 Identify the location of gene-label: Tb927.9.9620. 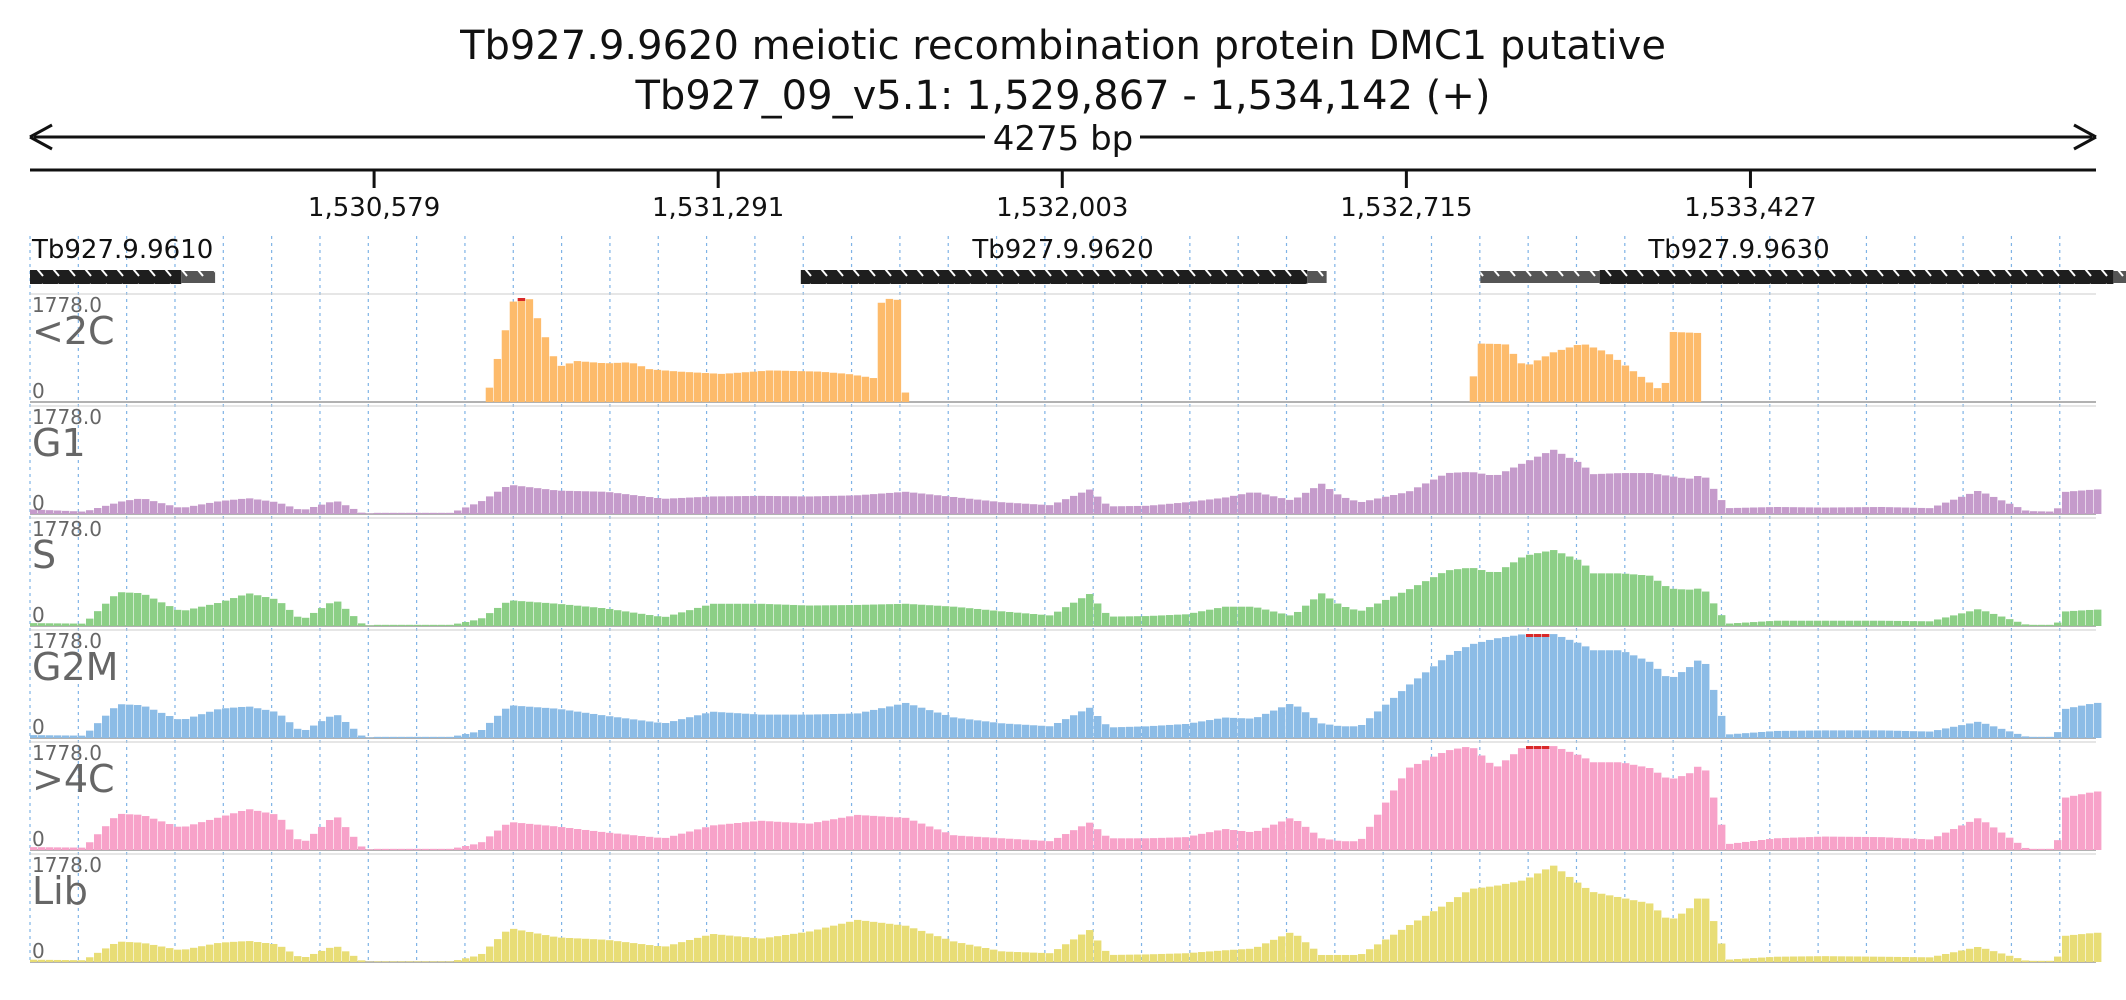
(1062, 250).